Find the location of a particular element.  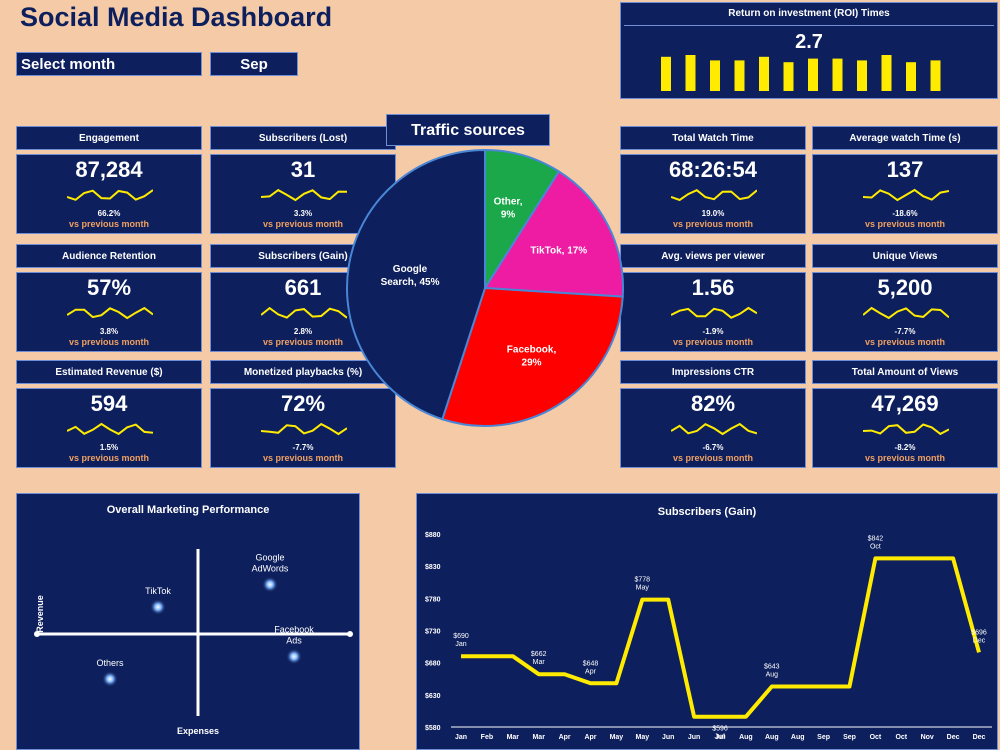

roi-value: 2.7 is located at coordinates (809, 42).